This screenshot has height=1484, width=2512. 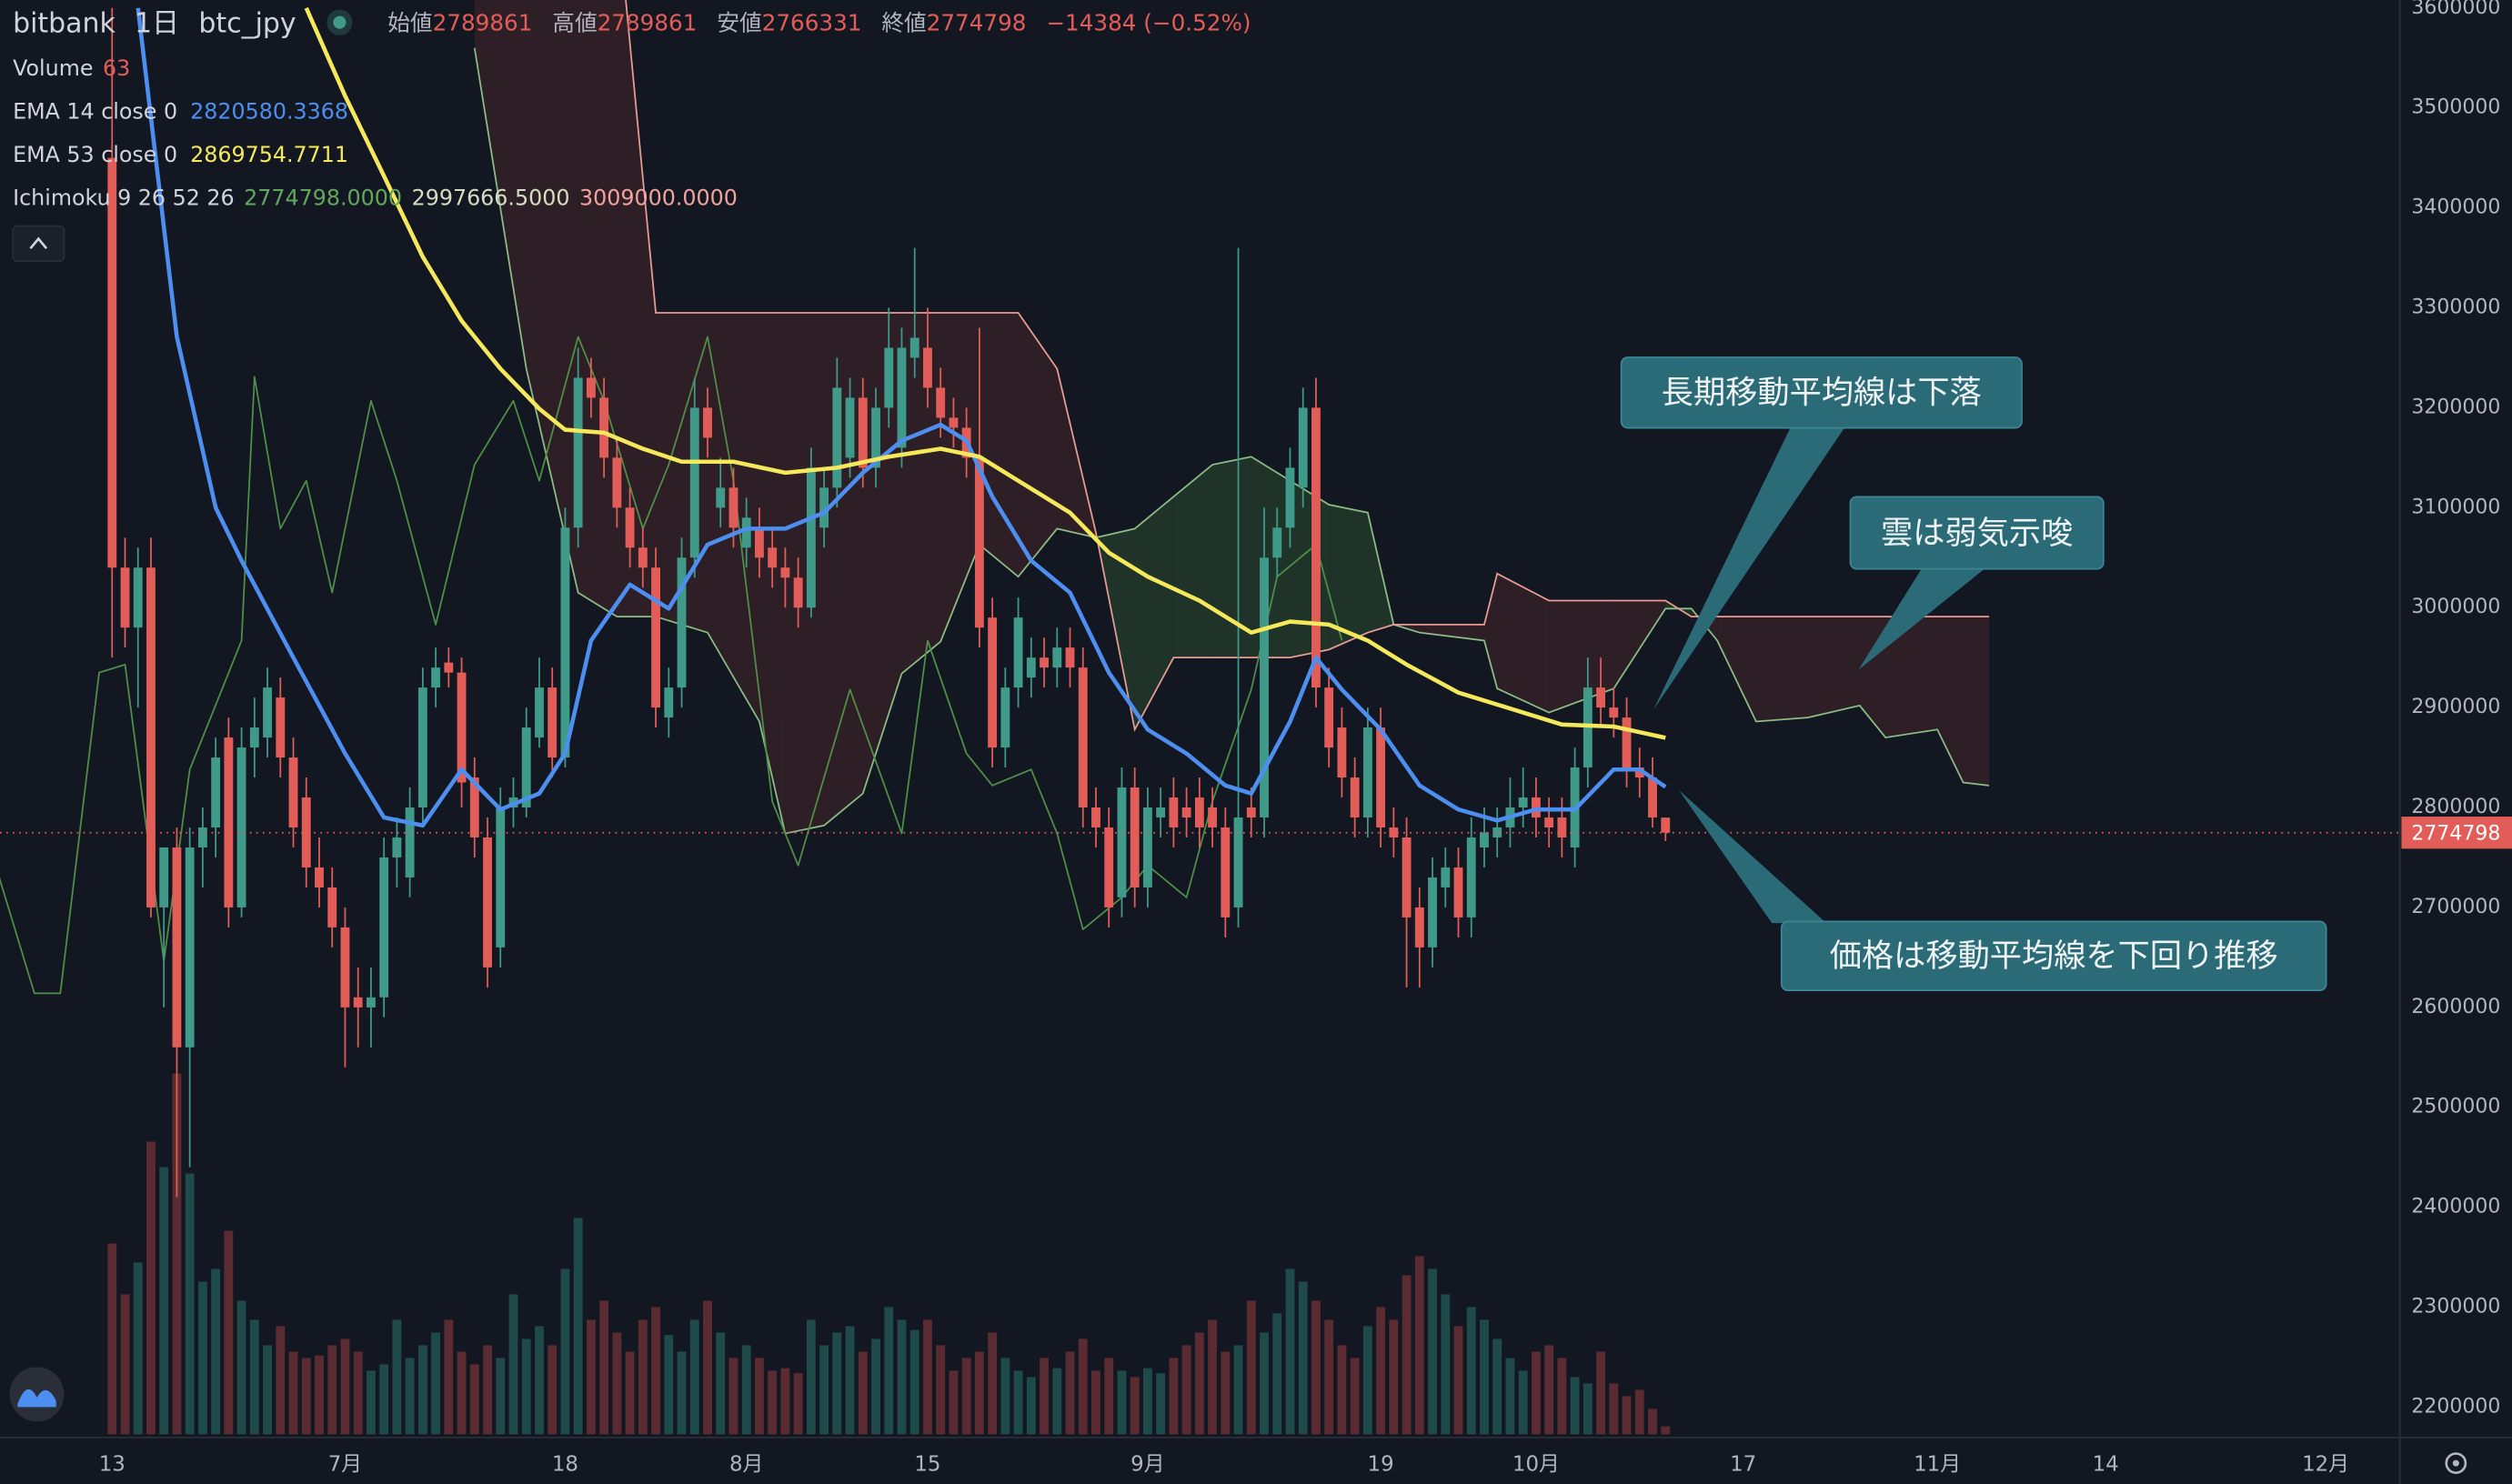 What do you see at coordinates (1381, 1464) in the screenshot?
I see `x-tick-label: 19` at bounding box center [1381, 1464].